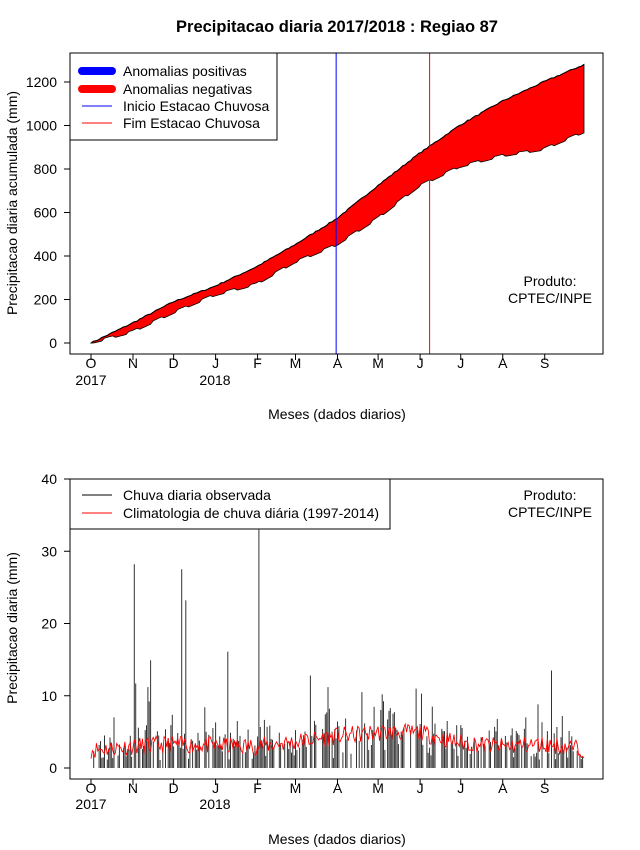  Describe the element at coordinates (337, 839) in the screenshot. I see `x-axis-title-bottom: Meses (dados diarios)` at that location.